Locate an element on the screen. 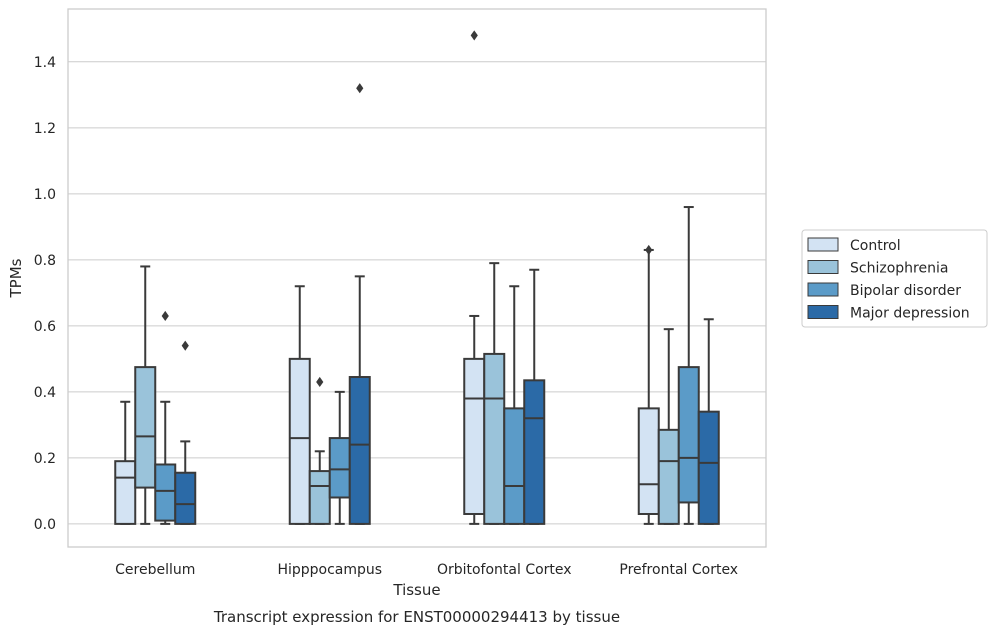 The width and height of the screenshot is (997, 634). x-tick-label: Hipppocampus is located at coordinates (329, 570).